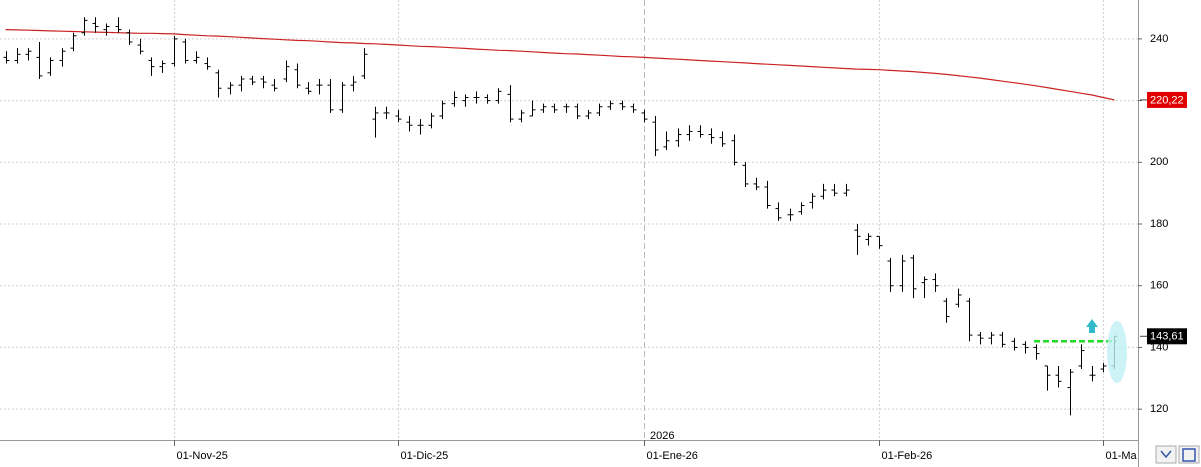  I want to click on y-tick-label: 240, so click(1159, 39).